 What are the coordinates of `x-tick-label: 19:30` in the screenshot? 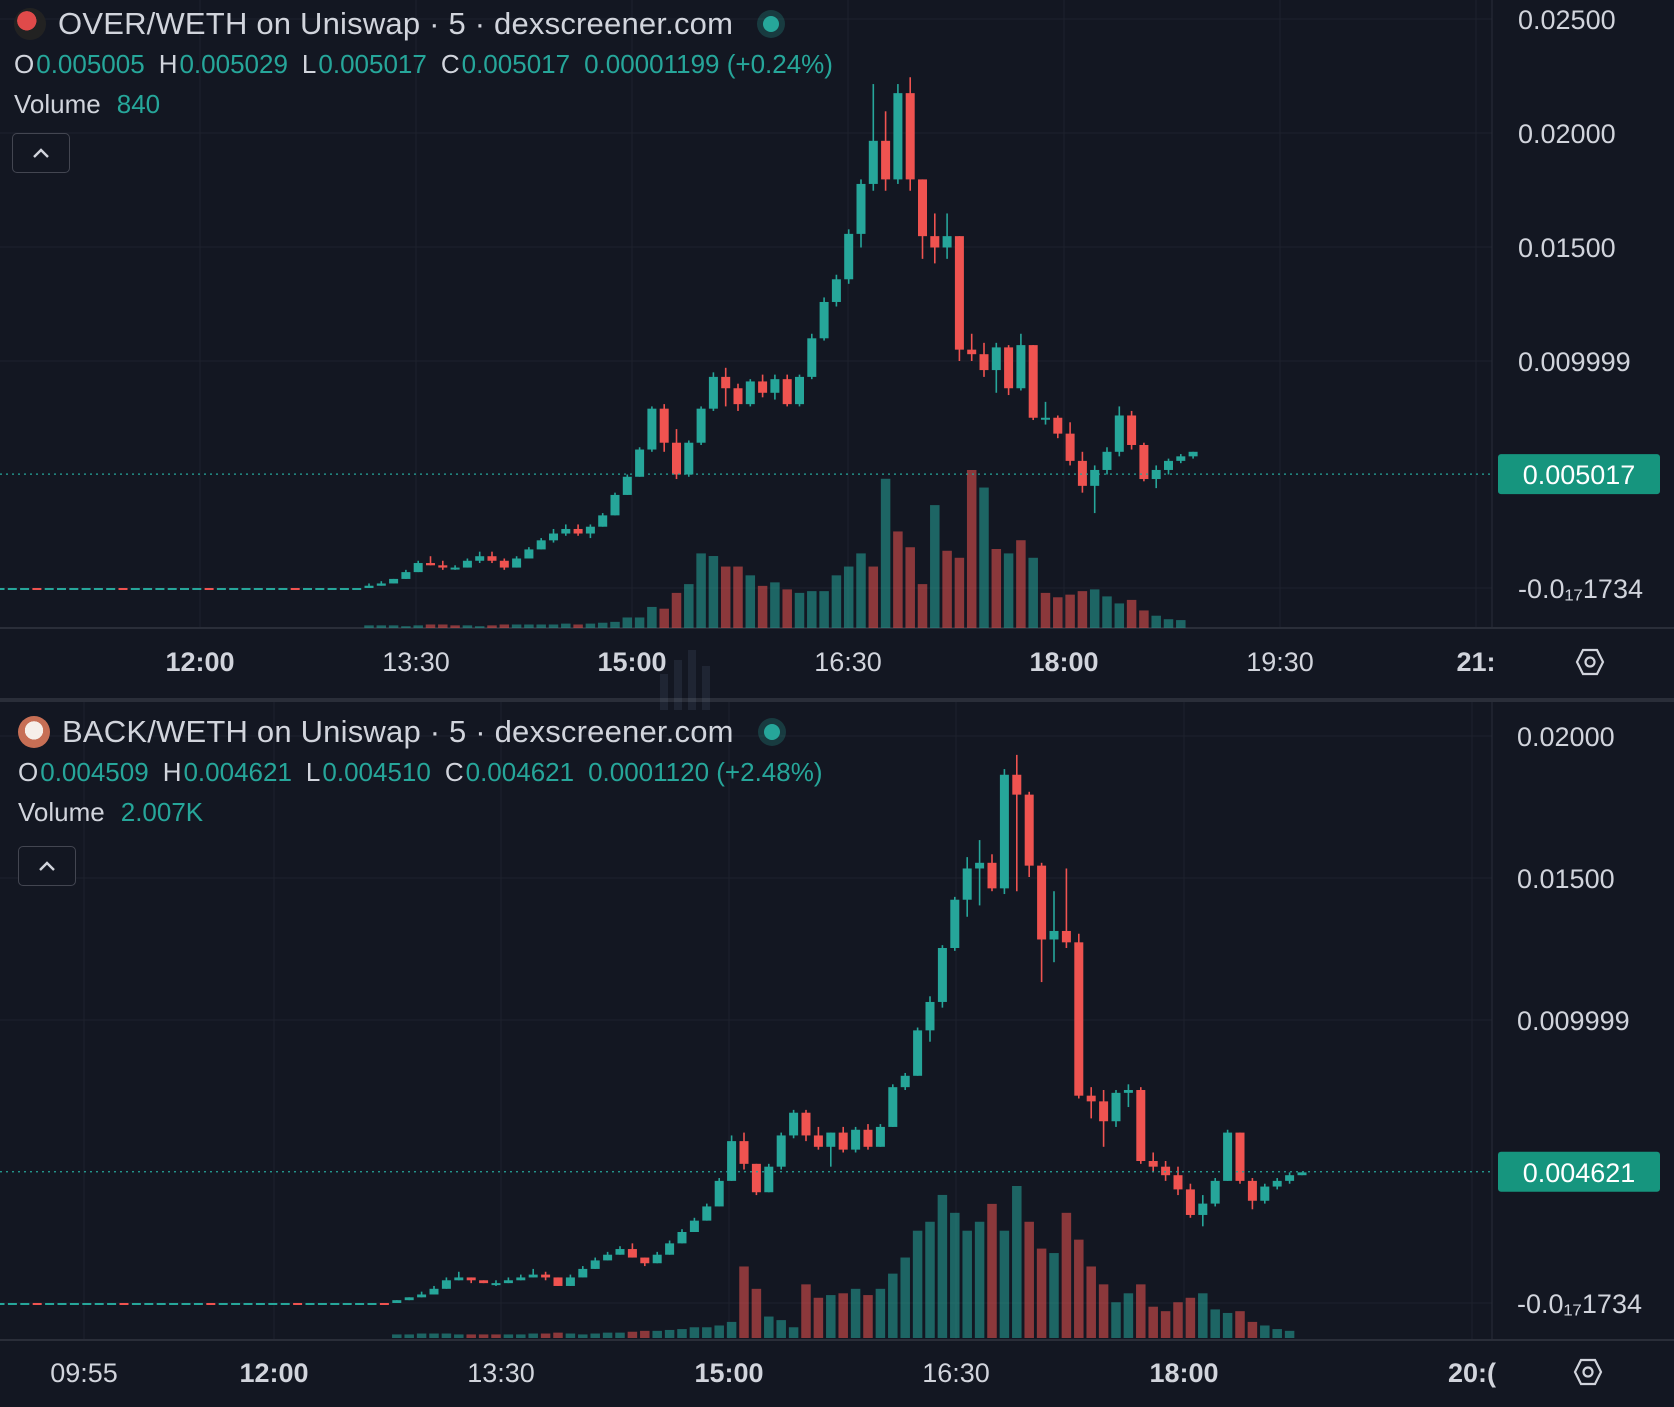 It's located at (1280, 662).